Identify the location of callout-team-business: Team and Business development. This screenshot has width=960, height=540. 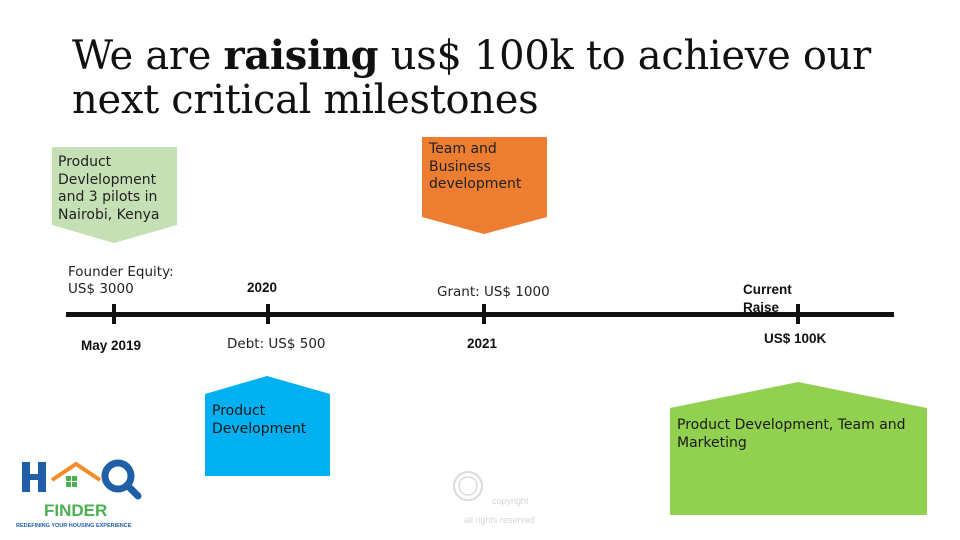
(484, 185).